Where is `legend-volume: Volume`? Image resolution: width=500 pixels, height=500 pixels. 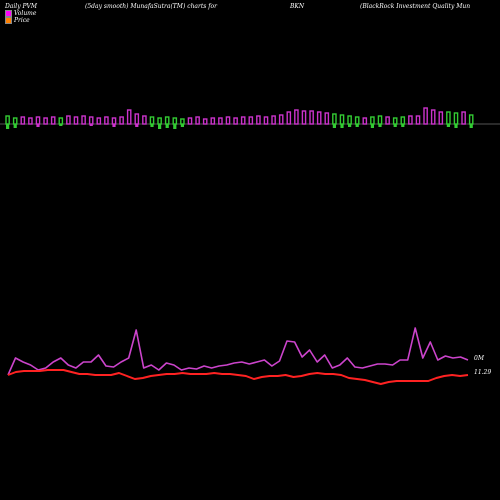
legend-volume: Volume is located at coordinates (20, 13).